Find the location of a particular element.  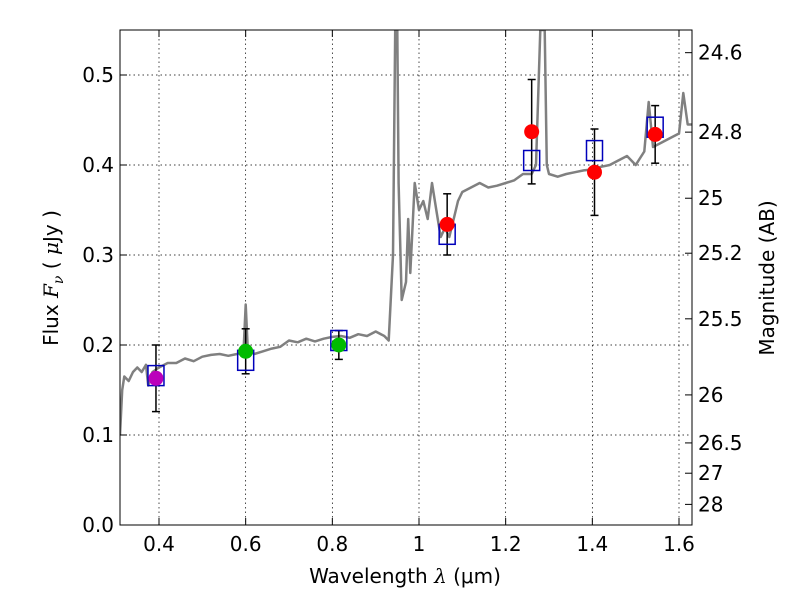

mag-tick-label: 24.6 is located at coordinates (720, 53).